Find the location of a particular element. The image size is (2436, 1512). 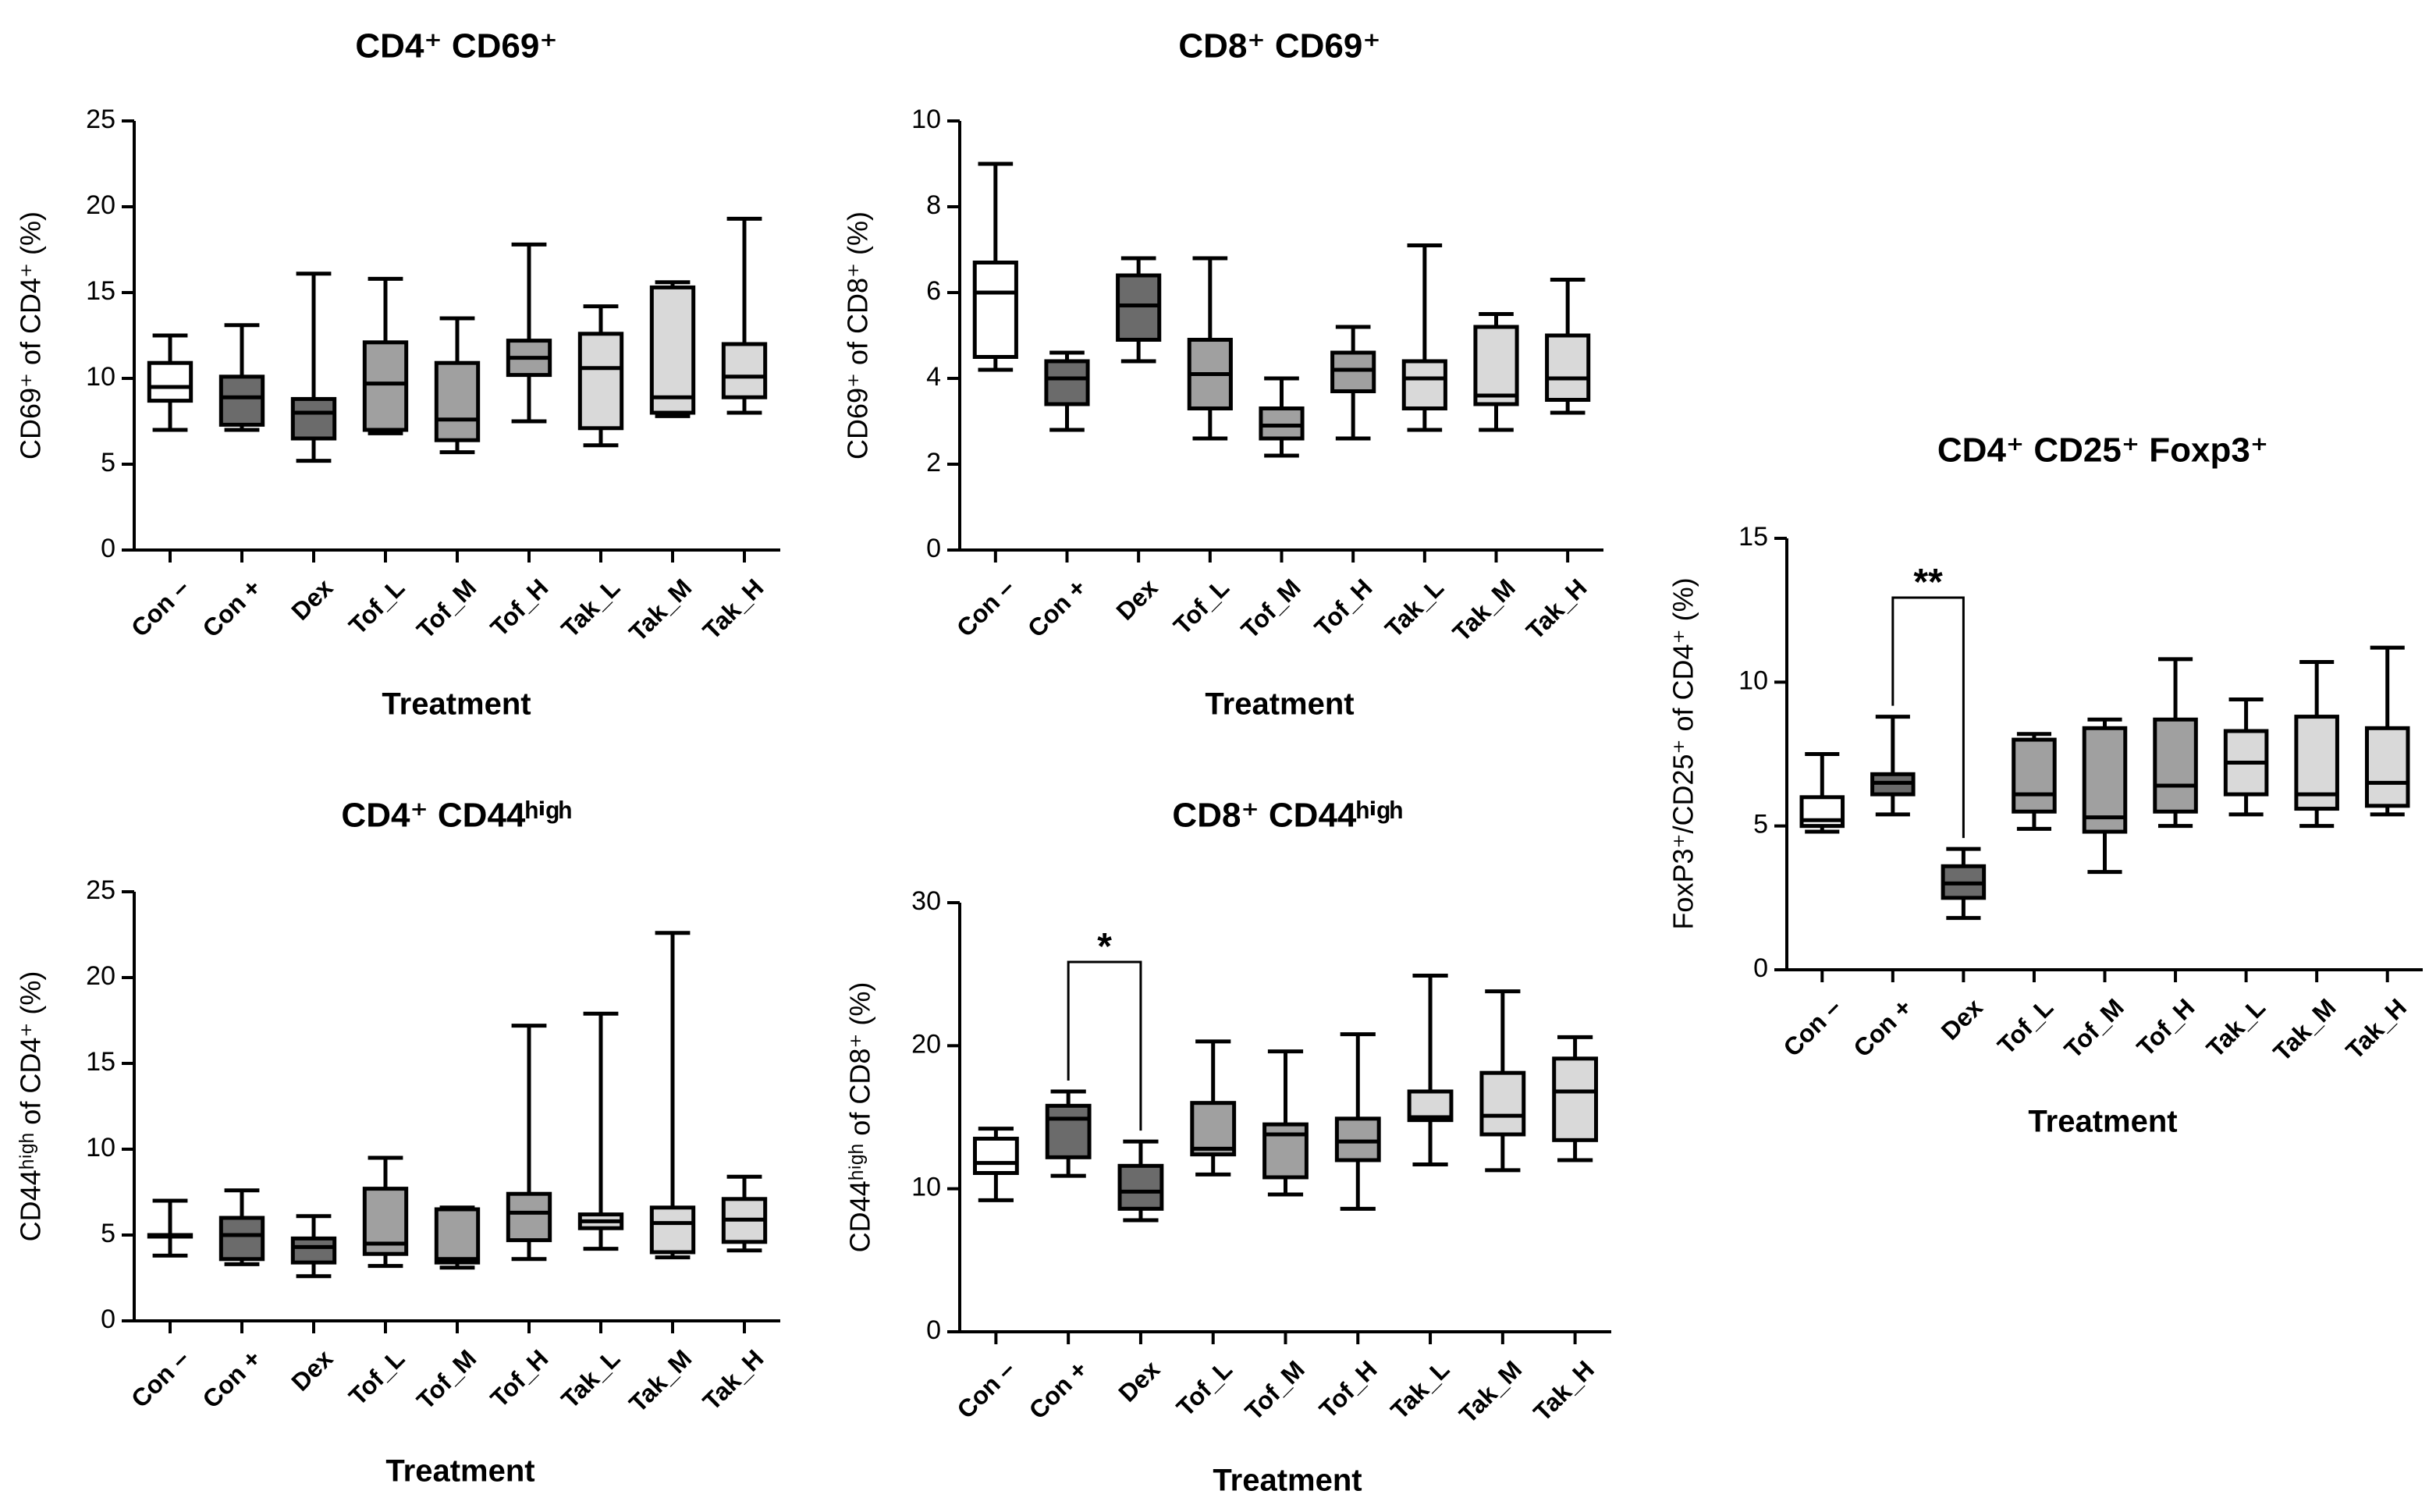

chart-cd4-cd69-category-label: Tak_M is located at coordinates (660, 610).